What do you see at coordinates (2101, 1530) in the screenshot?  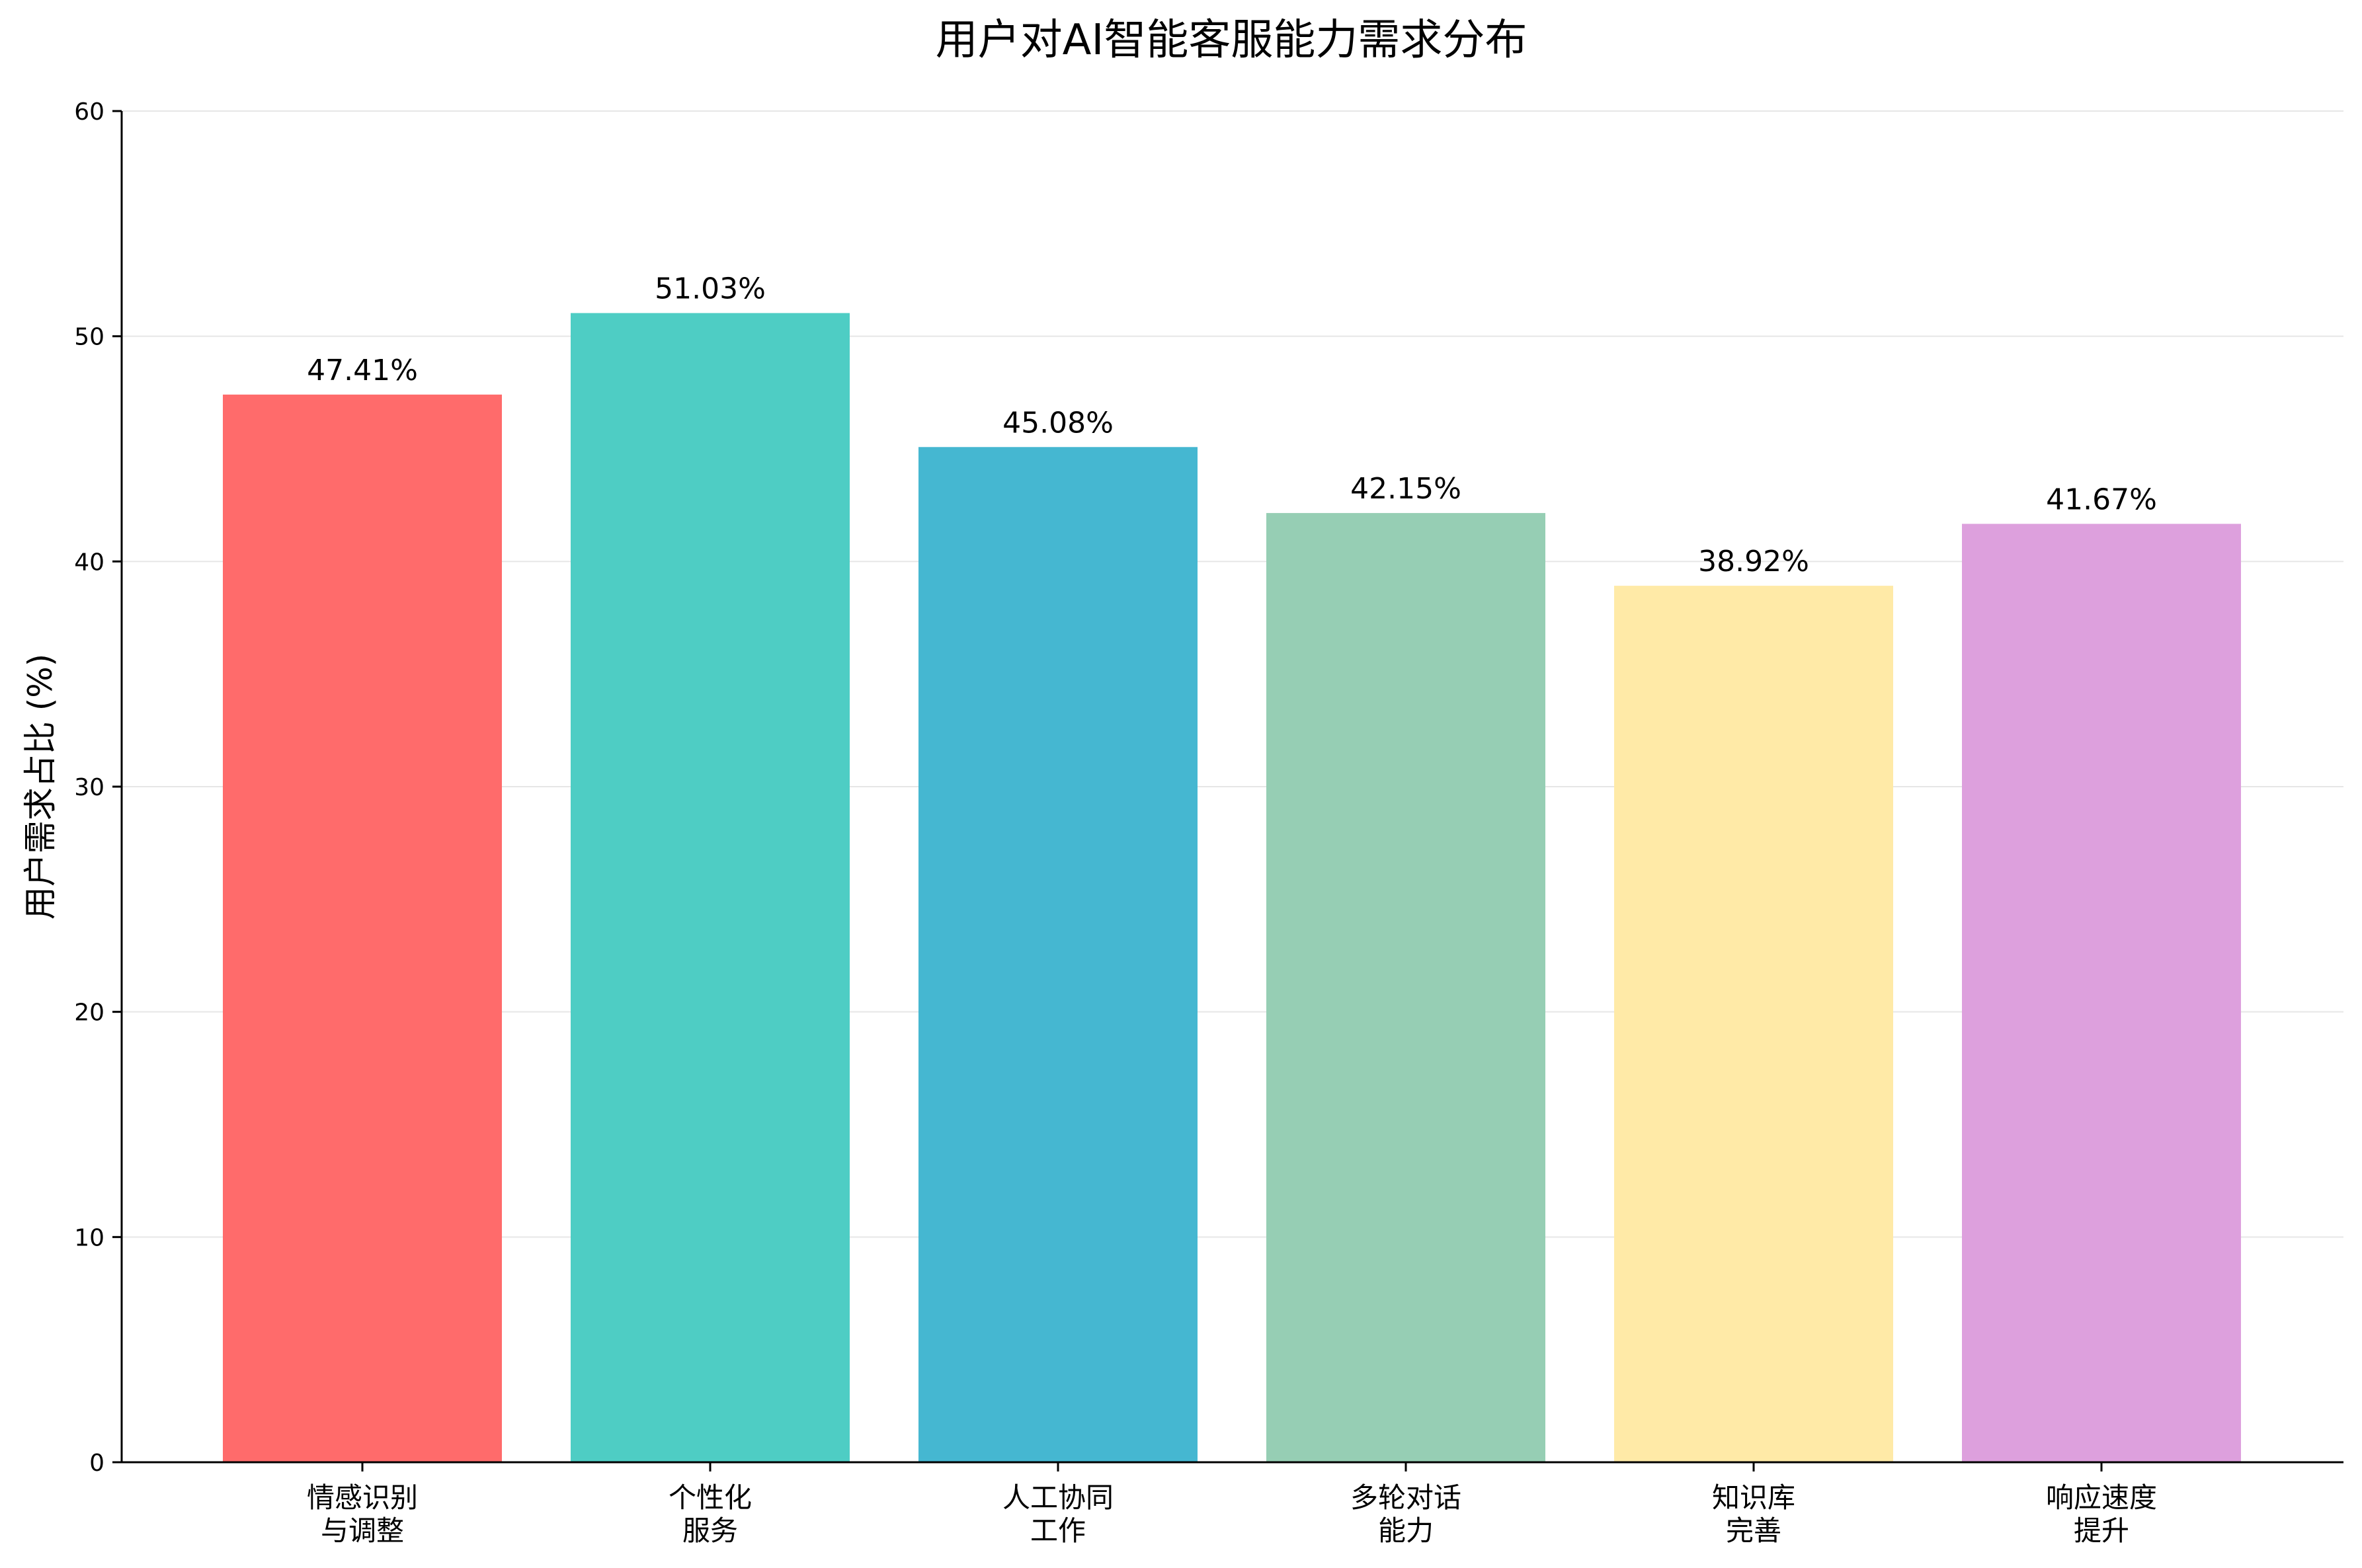 I see `x-tick-label: 提升` at bounding box center [2101, 1530].